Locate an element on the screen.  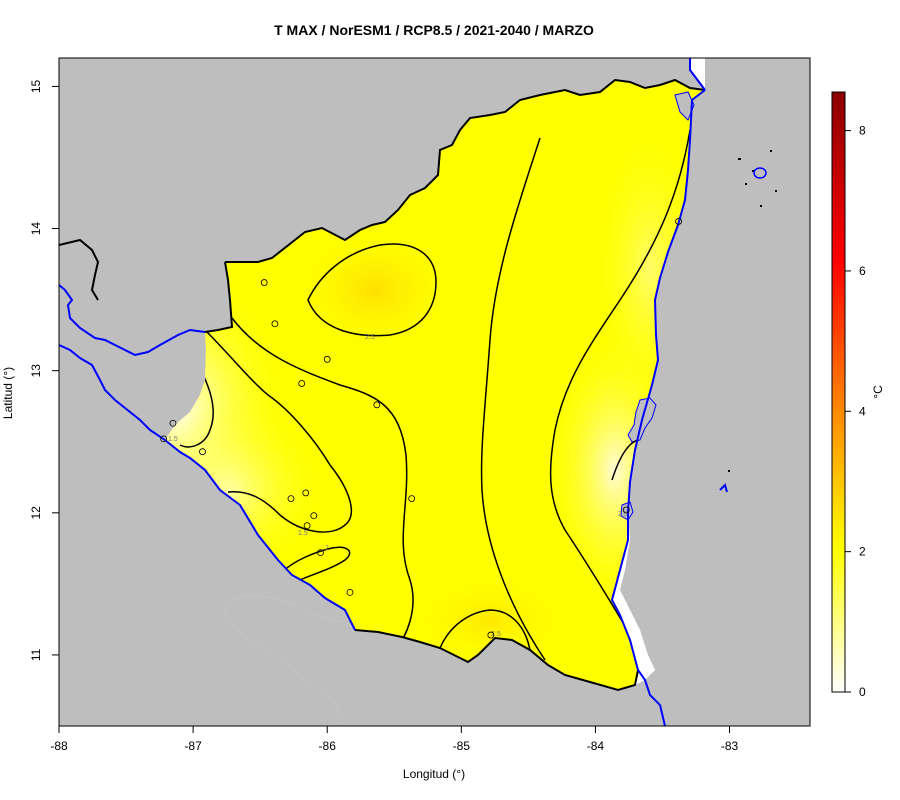
contour-label: 2 is located at coordinates (327, 548).